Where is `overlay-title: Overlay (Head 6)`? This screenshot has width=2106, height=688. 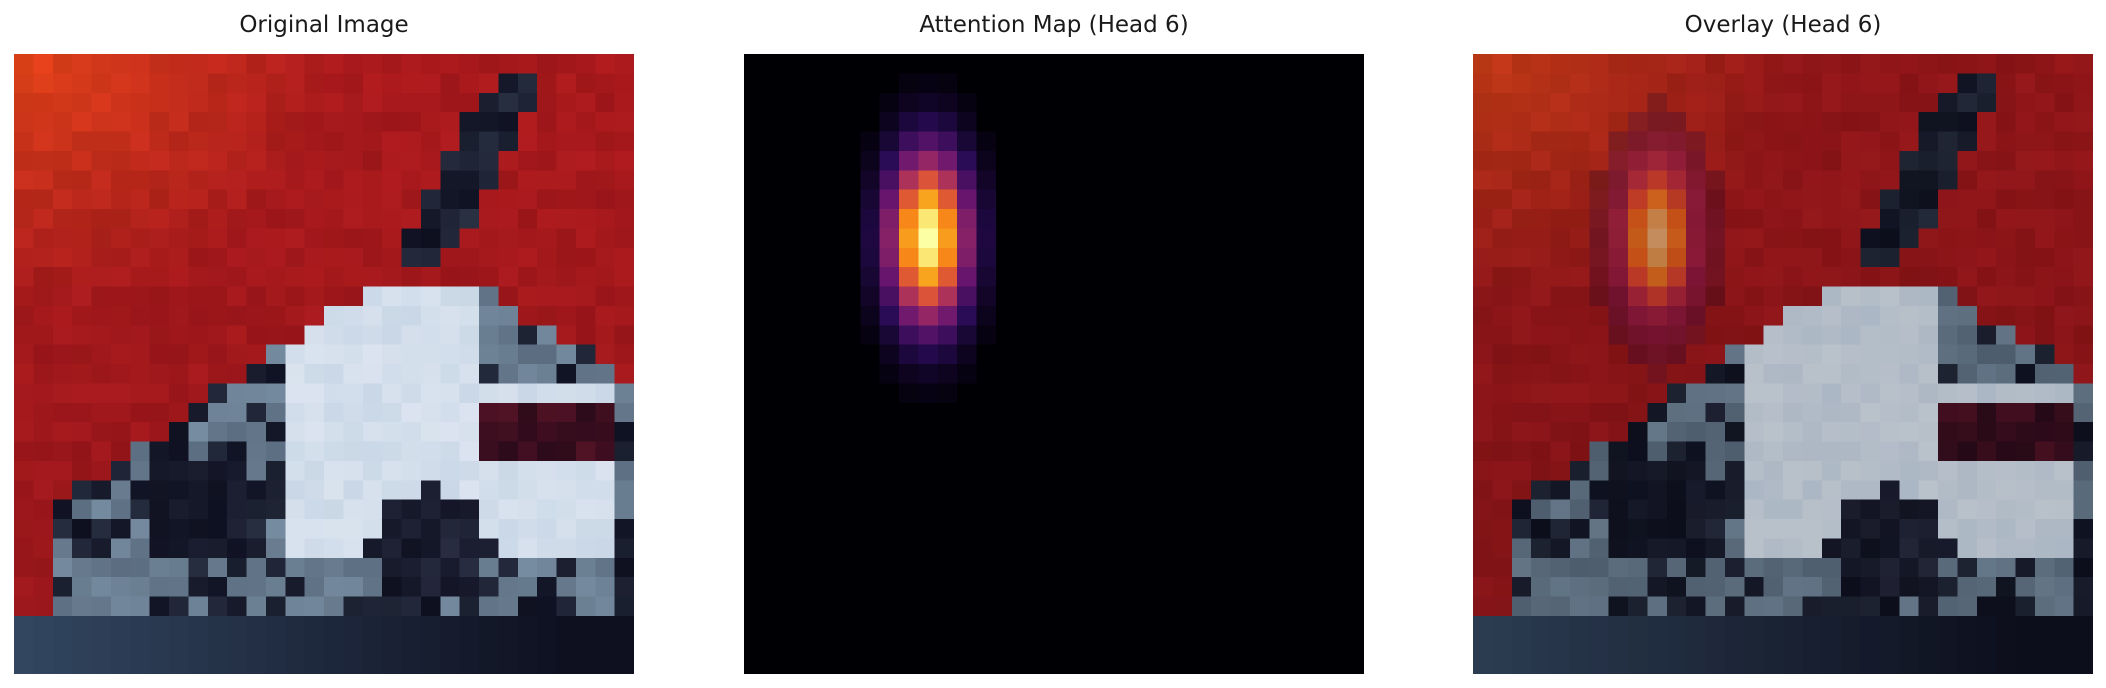
overlay-title: Overlay (Head 6) is located at coordinates (1783, 25).